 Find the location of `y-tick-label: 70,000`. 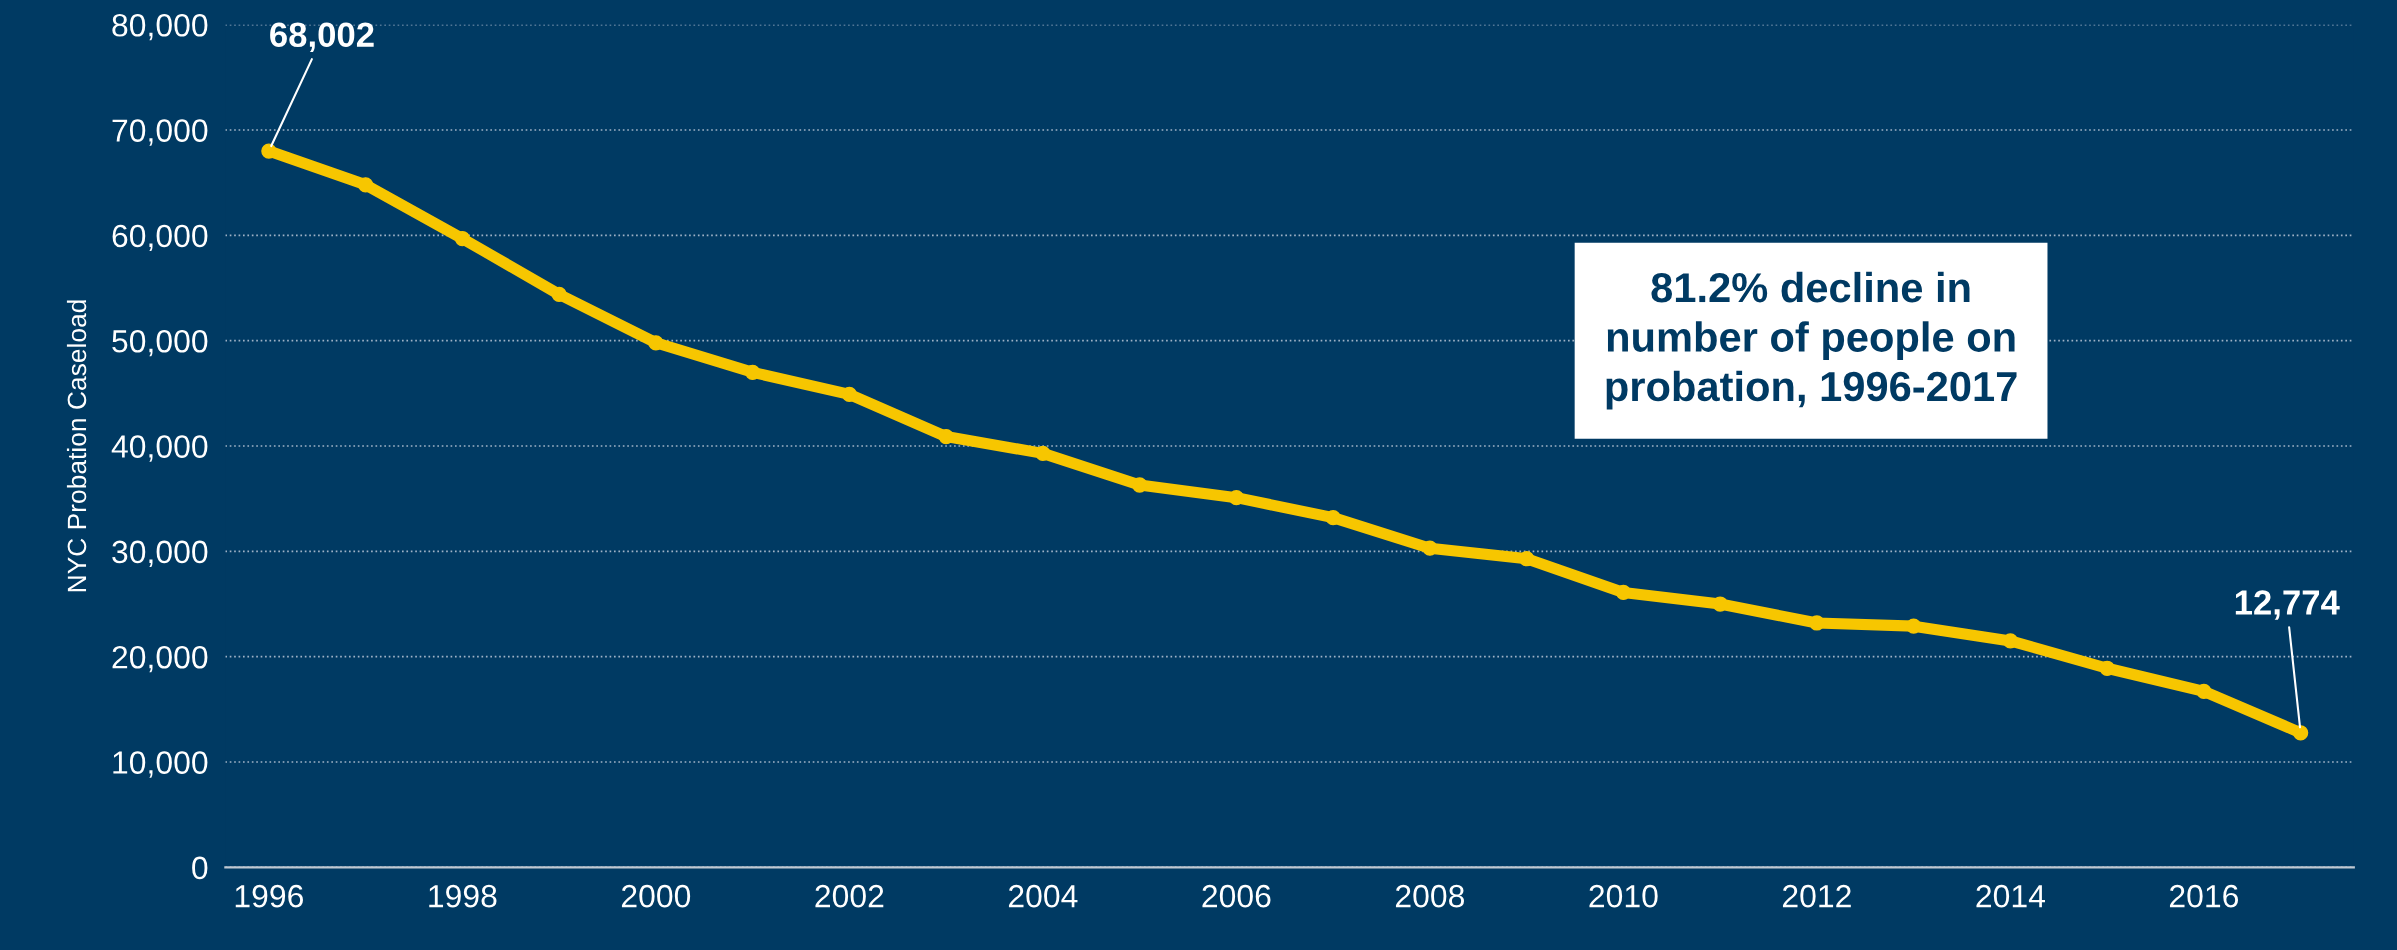

y-tick-label: 70,000 is located at coordinates (160, 132).